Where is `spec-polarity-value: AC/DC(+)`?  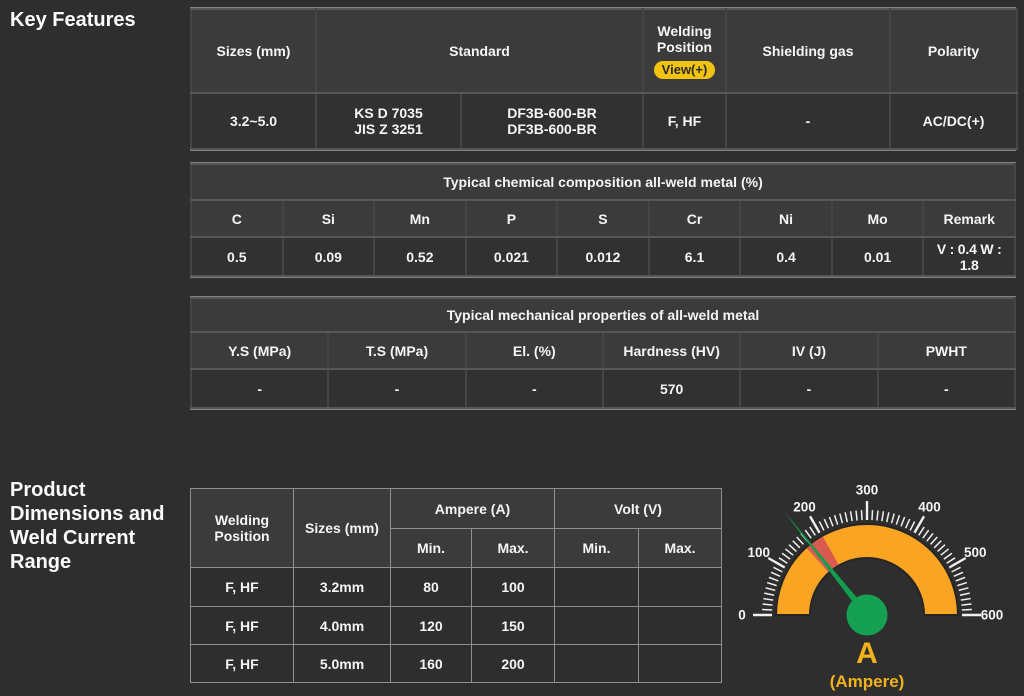 spec-polarity-value: AC/DC(+) is located at coordinates (953, 121).